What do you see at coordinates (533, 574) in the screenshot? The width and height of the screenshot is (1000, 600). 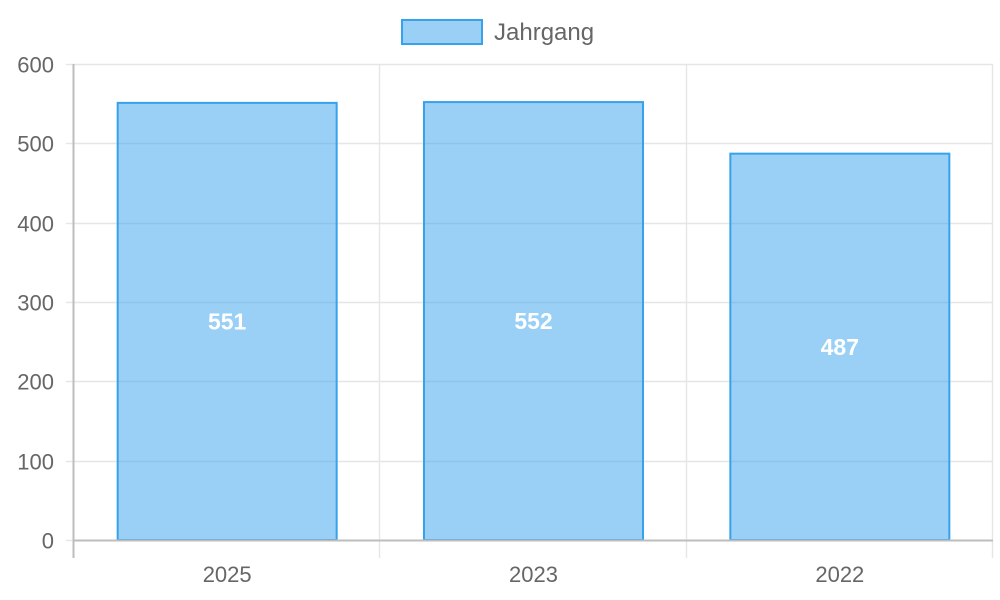 I see `x-tick-label: 2023` at bounding box center [533, 574].